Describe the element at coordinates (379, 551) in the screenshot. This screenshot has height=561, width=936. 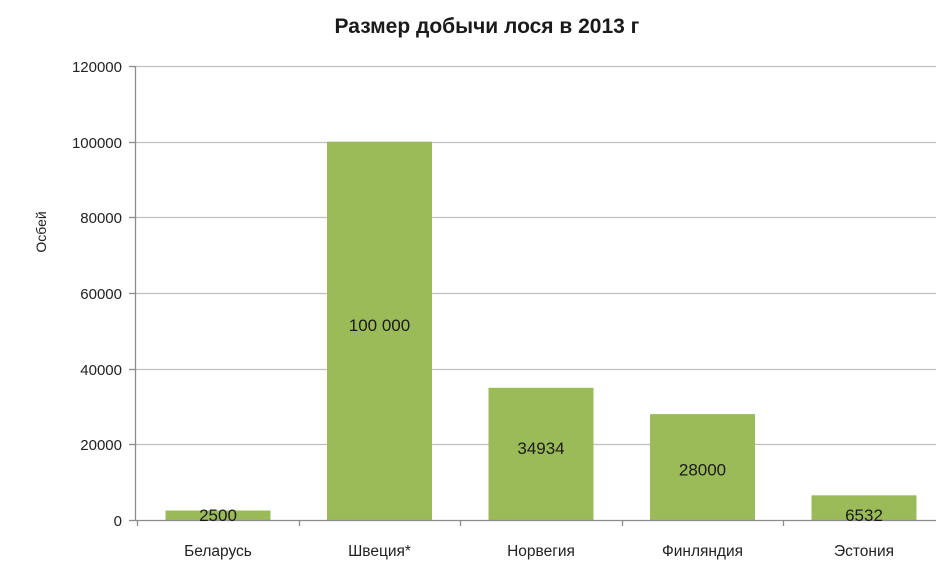
I see `x-tick-label: Швеция*` at that location.